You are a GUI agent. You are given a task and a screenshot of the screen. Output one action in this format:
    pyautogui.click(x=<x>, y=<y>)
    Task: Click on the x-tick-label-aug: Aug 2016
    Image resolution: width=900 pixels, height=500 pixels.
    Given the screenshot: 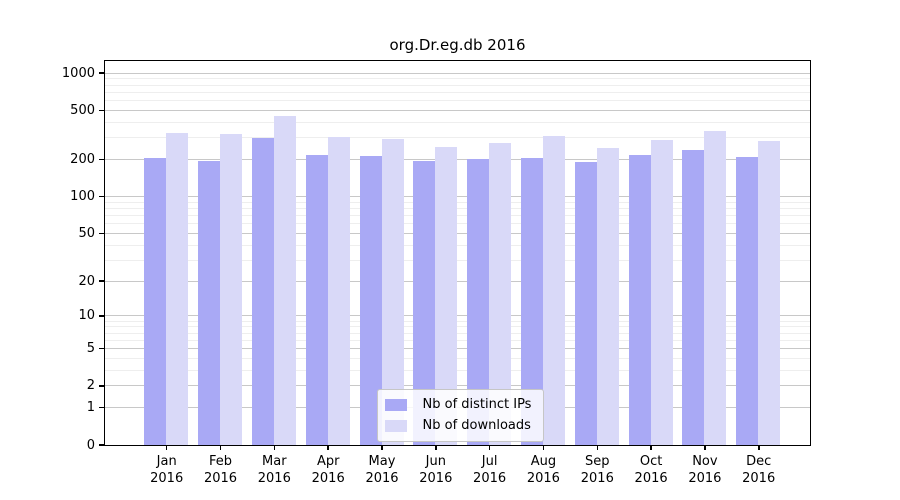 What is the action you would take?
    pyautogui.click(x=543, y=470)
    